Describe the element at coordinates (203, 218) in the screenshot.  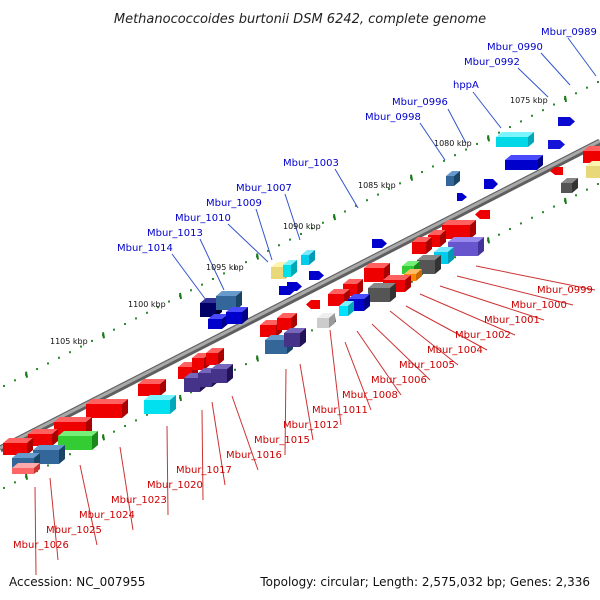
I see `gene-label: Mbur_1010` at that location.